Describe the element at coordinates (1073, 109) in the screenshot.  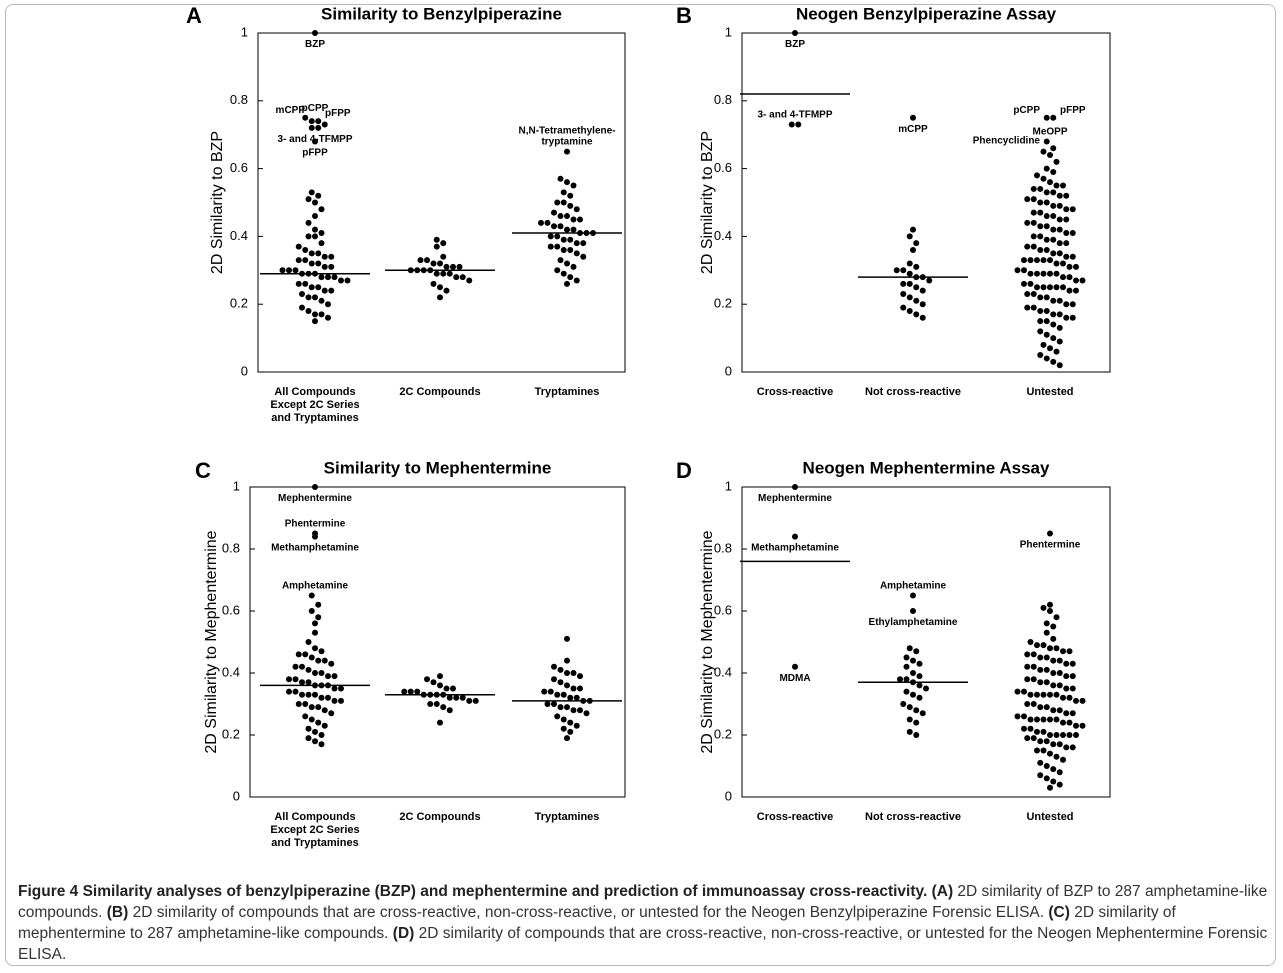
I see `annotation-line: pFPP` at that location.